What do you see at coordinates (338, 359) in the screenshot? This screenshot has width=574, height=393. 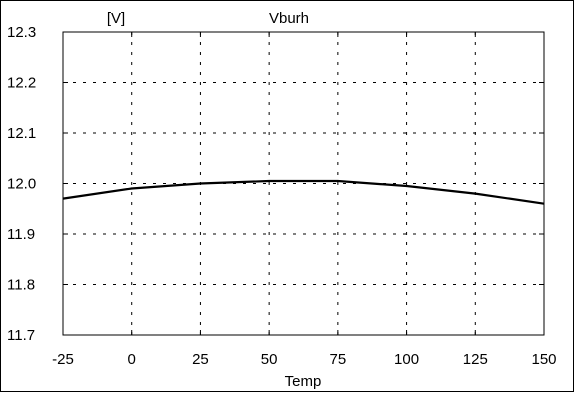 I see `x-tick-label: 75` at bounding box center [338, 359].